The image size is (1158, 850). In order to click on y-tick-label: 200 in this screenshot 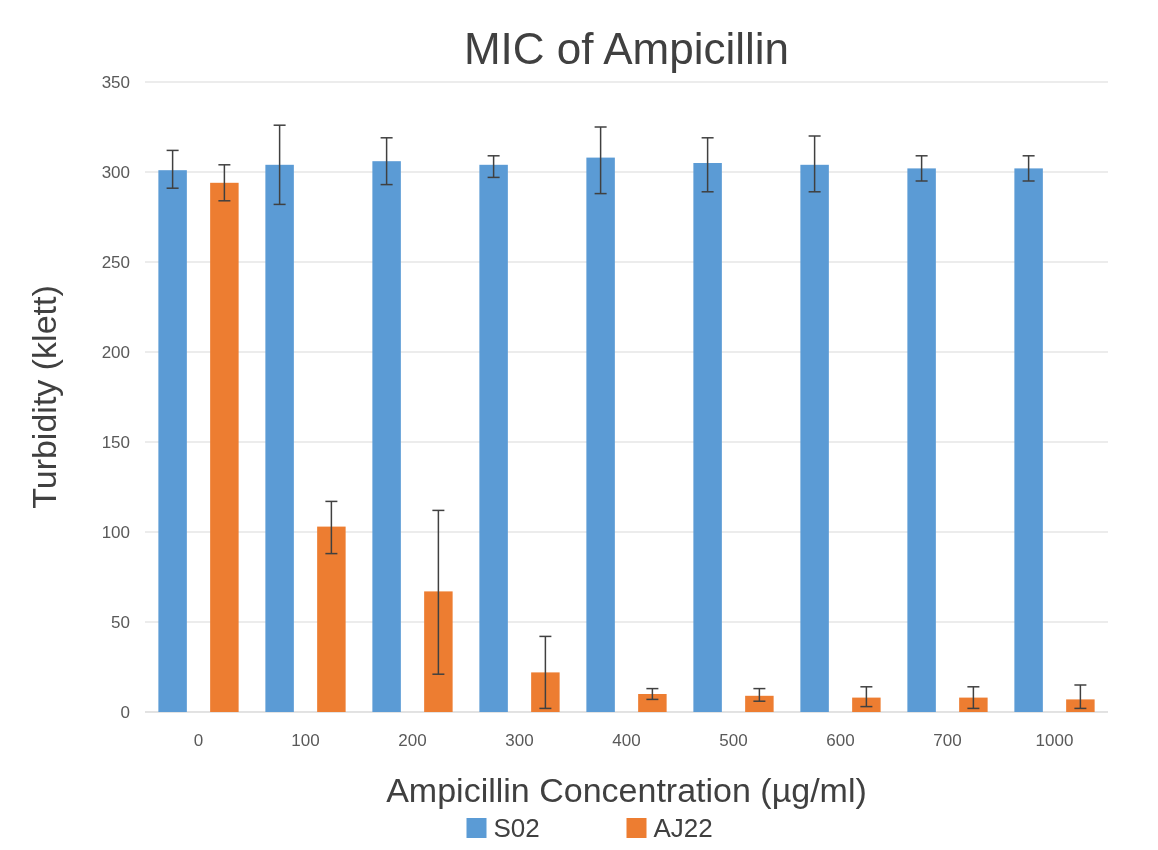, I will do `click(115, 352)`.